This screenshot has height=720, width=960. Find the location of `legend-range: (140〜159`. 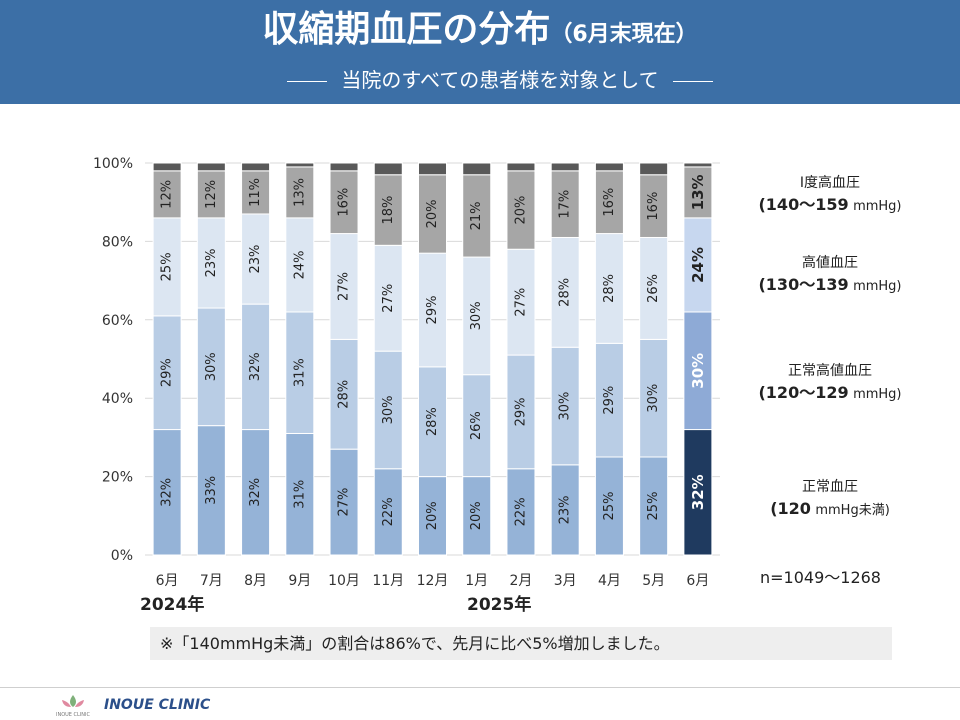

legend-range: (140〜159 is located at coordinates (803, 204).